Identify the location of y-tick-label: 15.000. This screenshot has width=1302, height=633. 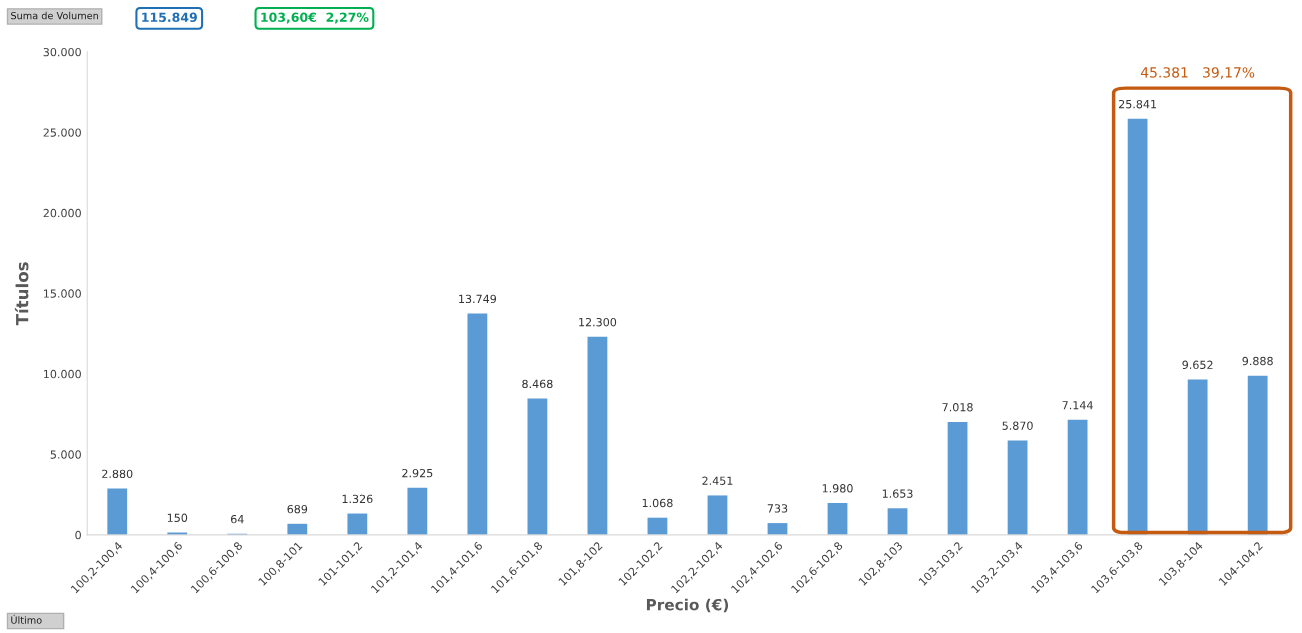
(62, 293).